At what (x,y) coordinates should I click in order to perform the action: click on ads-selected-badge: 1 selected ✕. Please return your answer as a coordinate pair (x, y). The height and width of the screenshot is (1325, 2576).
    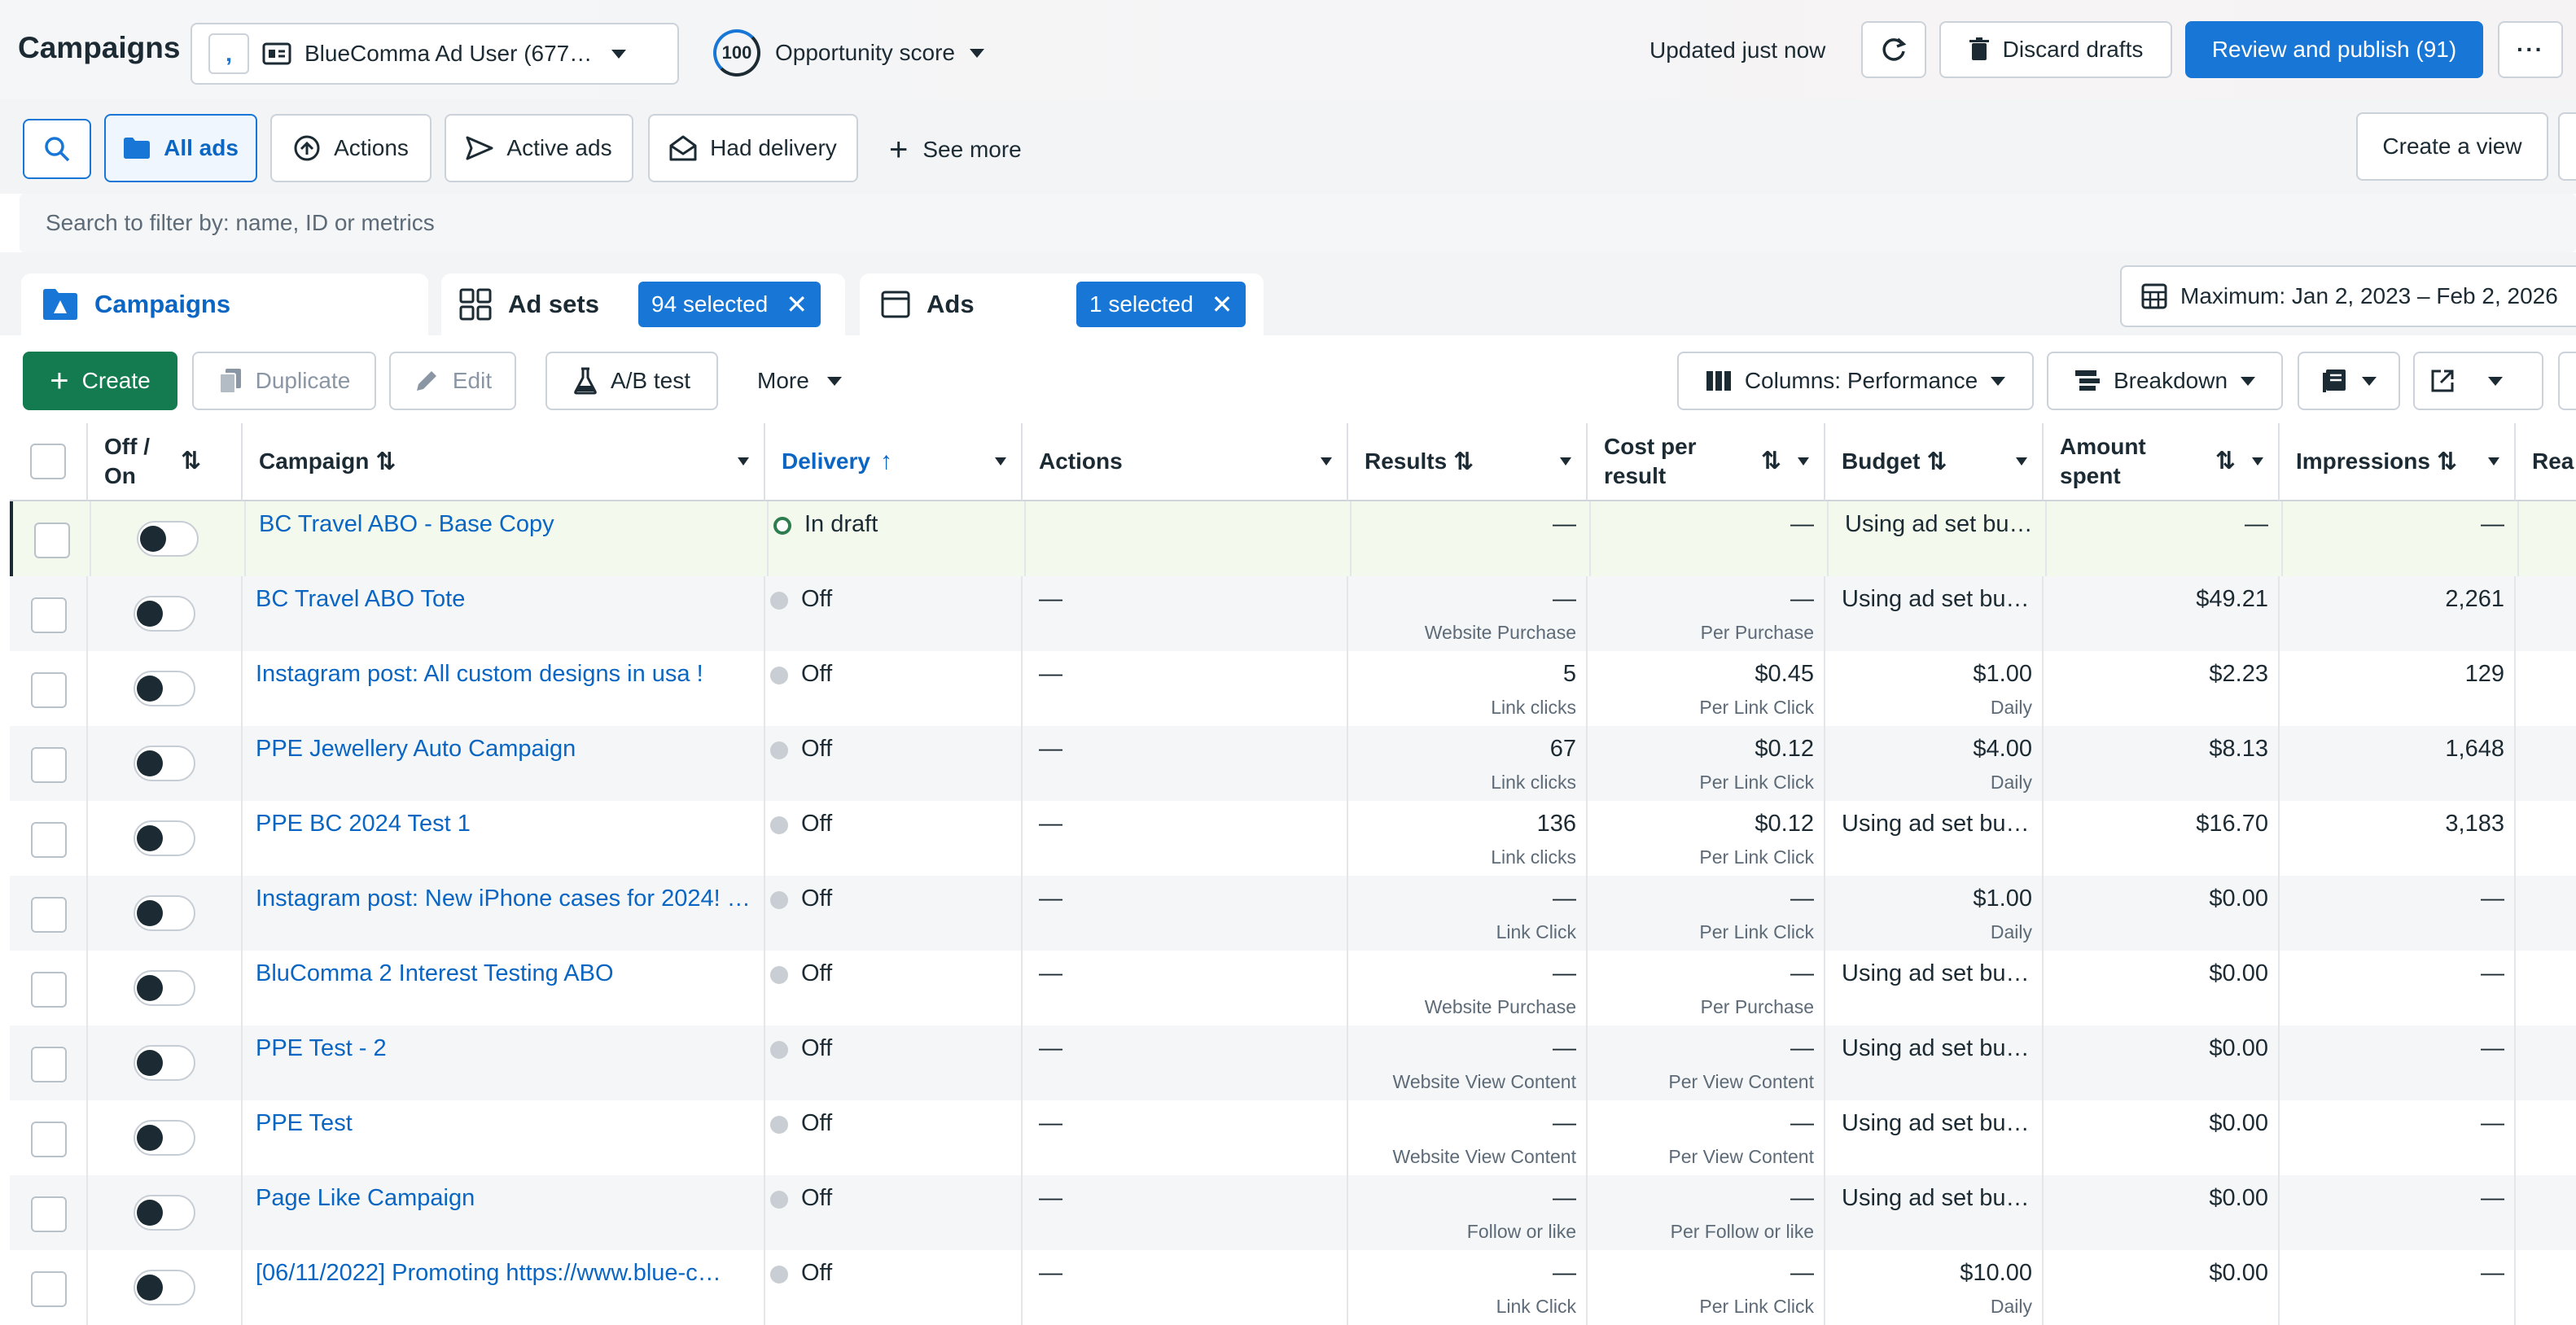
    Looking at the image, I should click on (1161, 304).